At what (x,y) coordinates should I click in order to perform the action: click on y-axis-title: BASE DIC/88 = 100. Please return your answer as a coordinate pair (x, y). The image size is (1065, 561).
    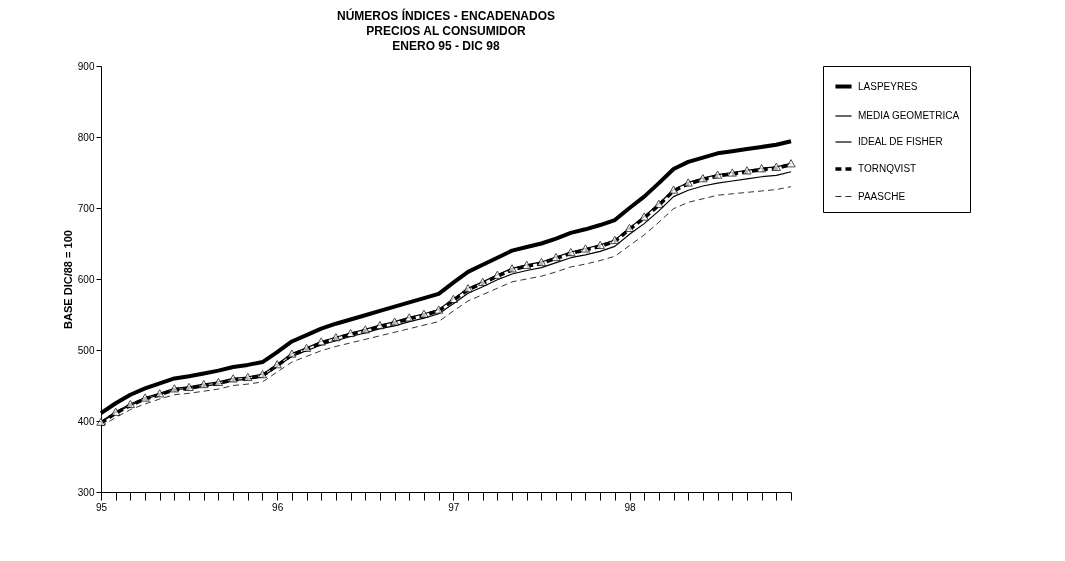
    Looking at the image, I should click on (67, 279).